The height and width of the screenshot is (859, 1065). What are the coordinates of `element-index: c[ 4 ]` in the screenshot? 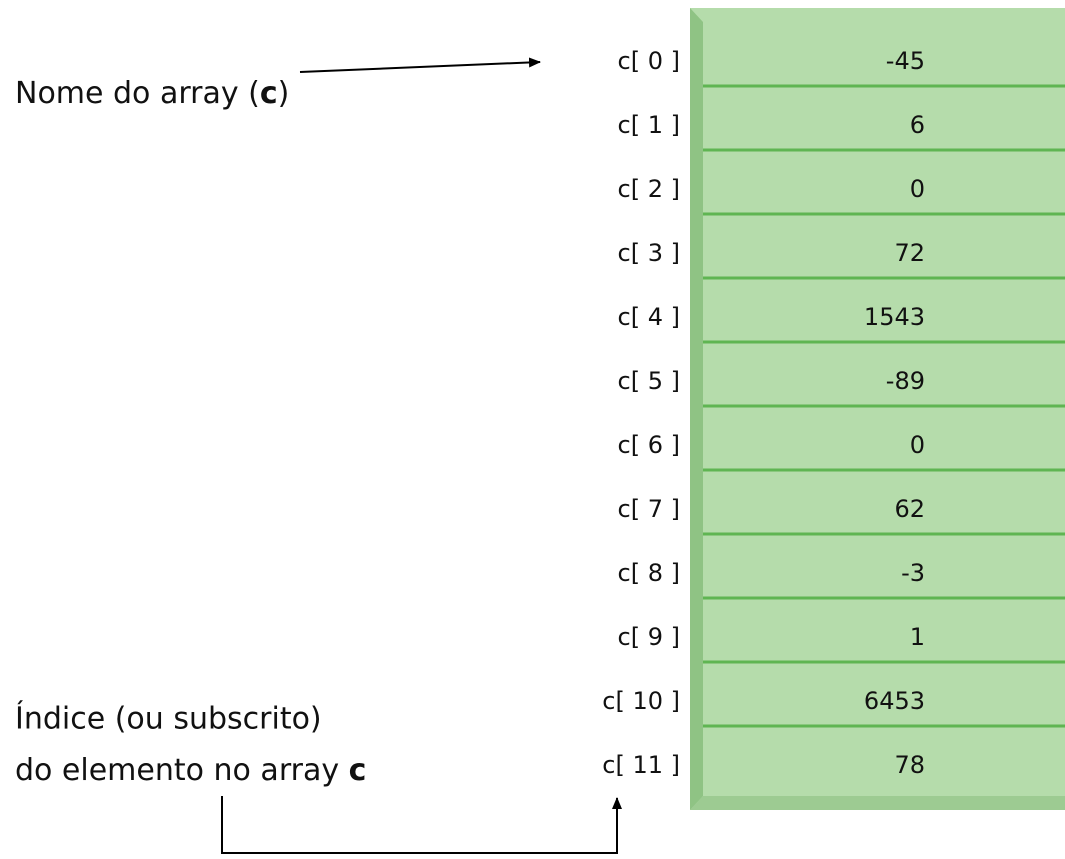 It's located at (649, 317).